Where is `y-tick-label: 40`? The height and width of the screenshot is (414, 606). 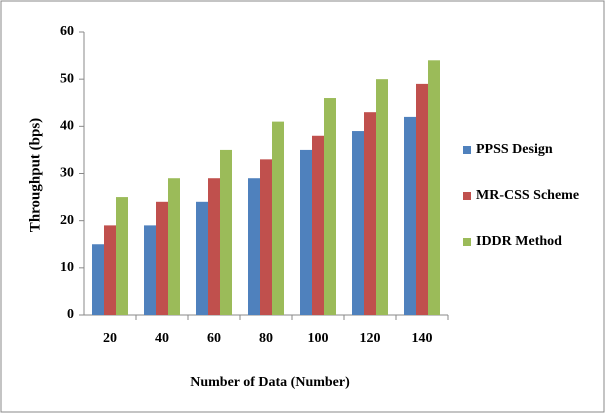
y-tick-label: 40 is located at coordinates (67, 126).